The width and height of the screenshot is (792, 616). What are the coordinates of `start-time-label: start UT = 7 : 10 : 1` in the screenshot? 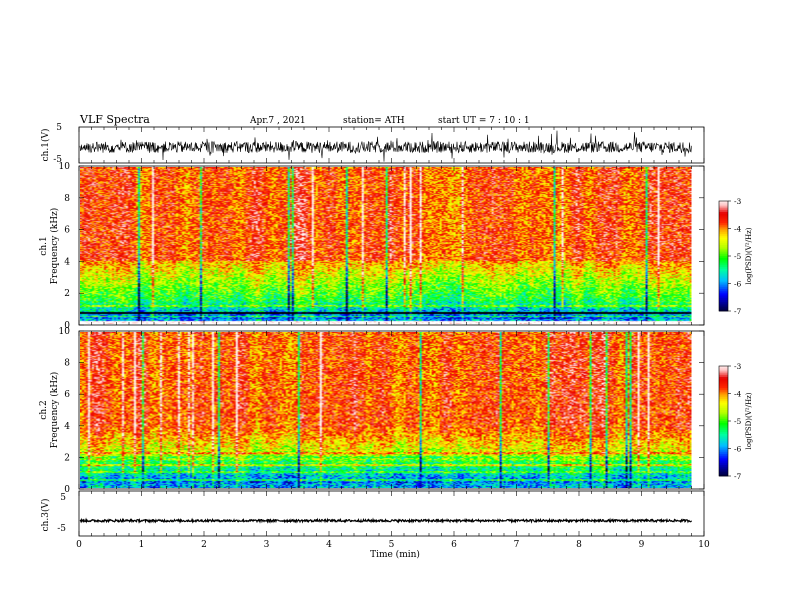 It's located at (484, 121).